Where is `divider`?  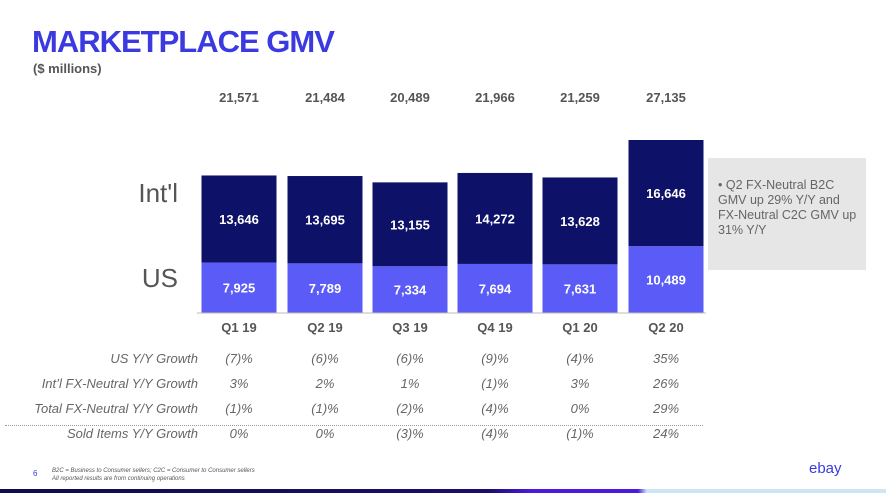
divider is located at coordinates (354, 425).